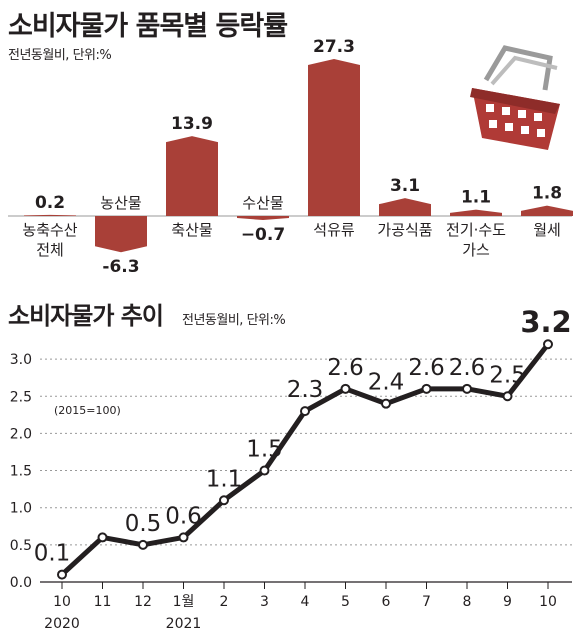 The height and width of the screenshot is (635, 576). Describe the element at coordinates (103, 602) in the screenshot. I see `x-tick-label: 11` at that location.